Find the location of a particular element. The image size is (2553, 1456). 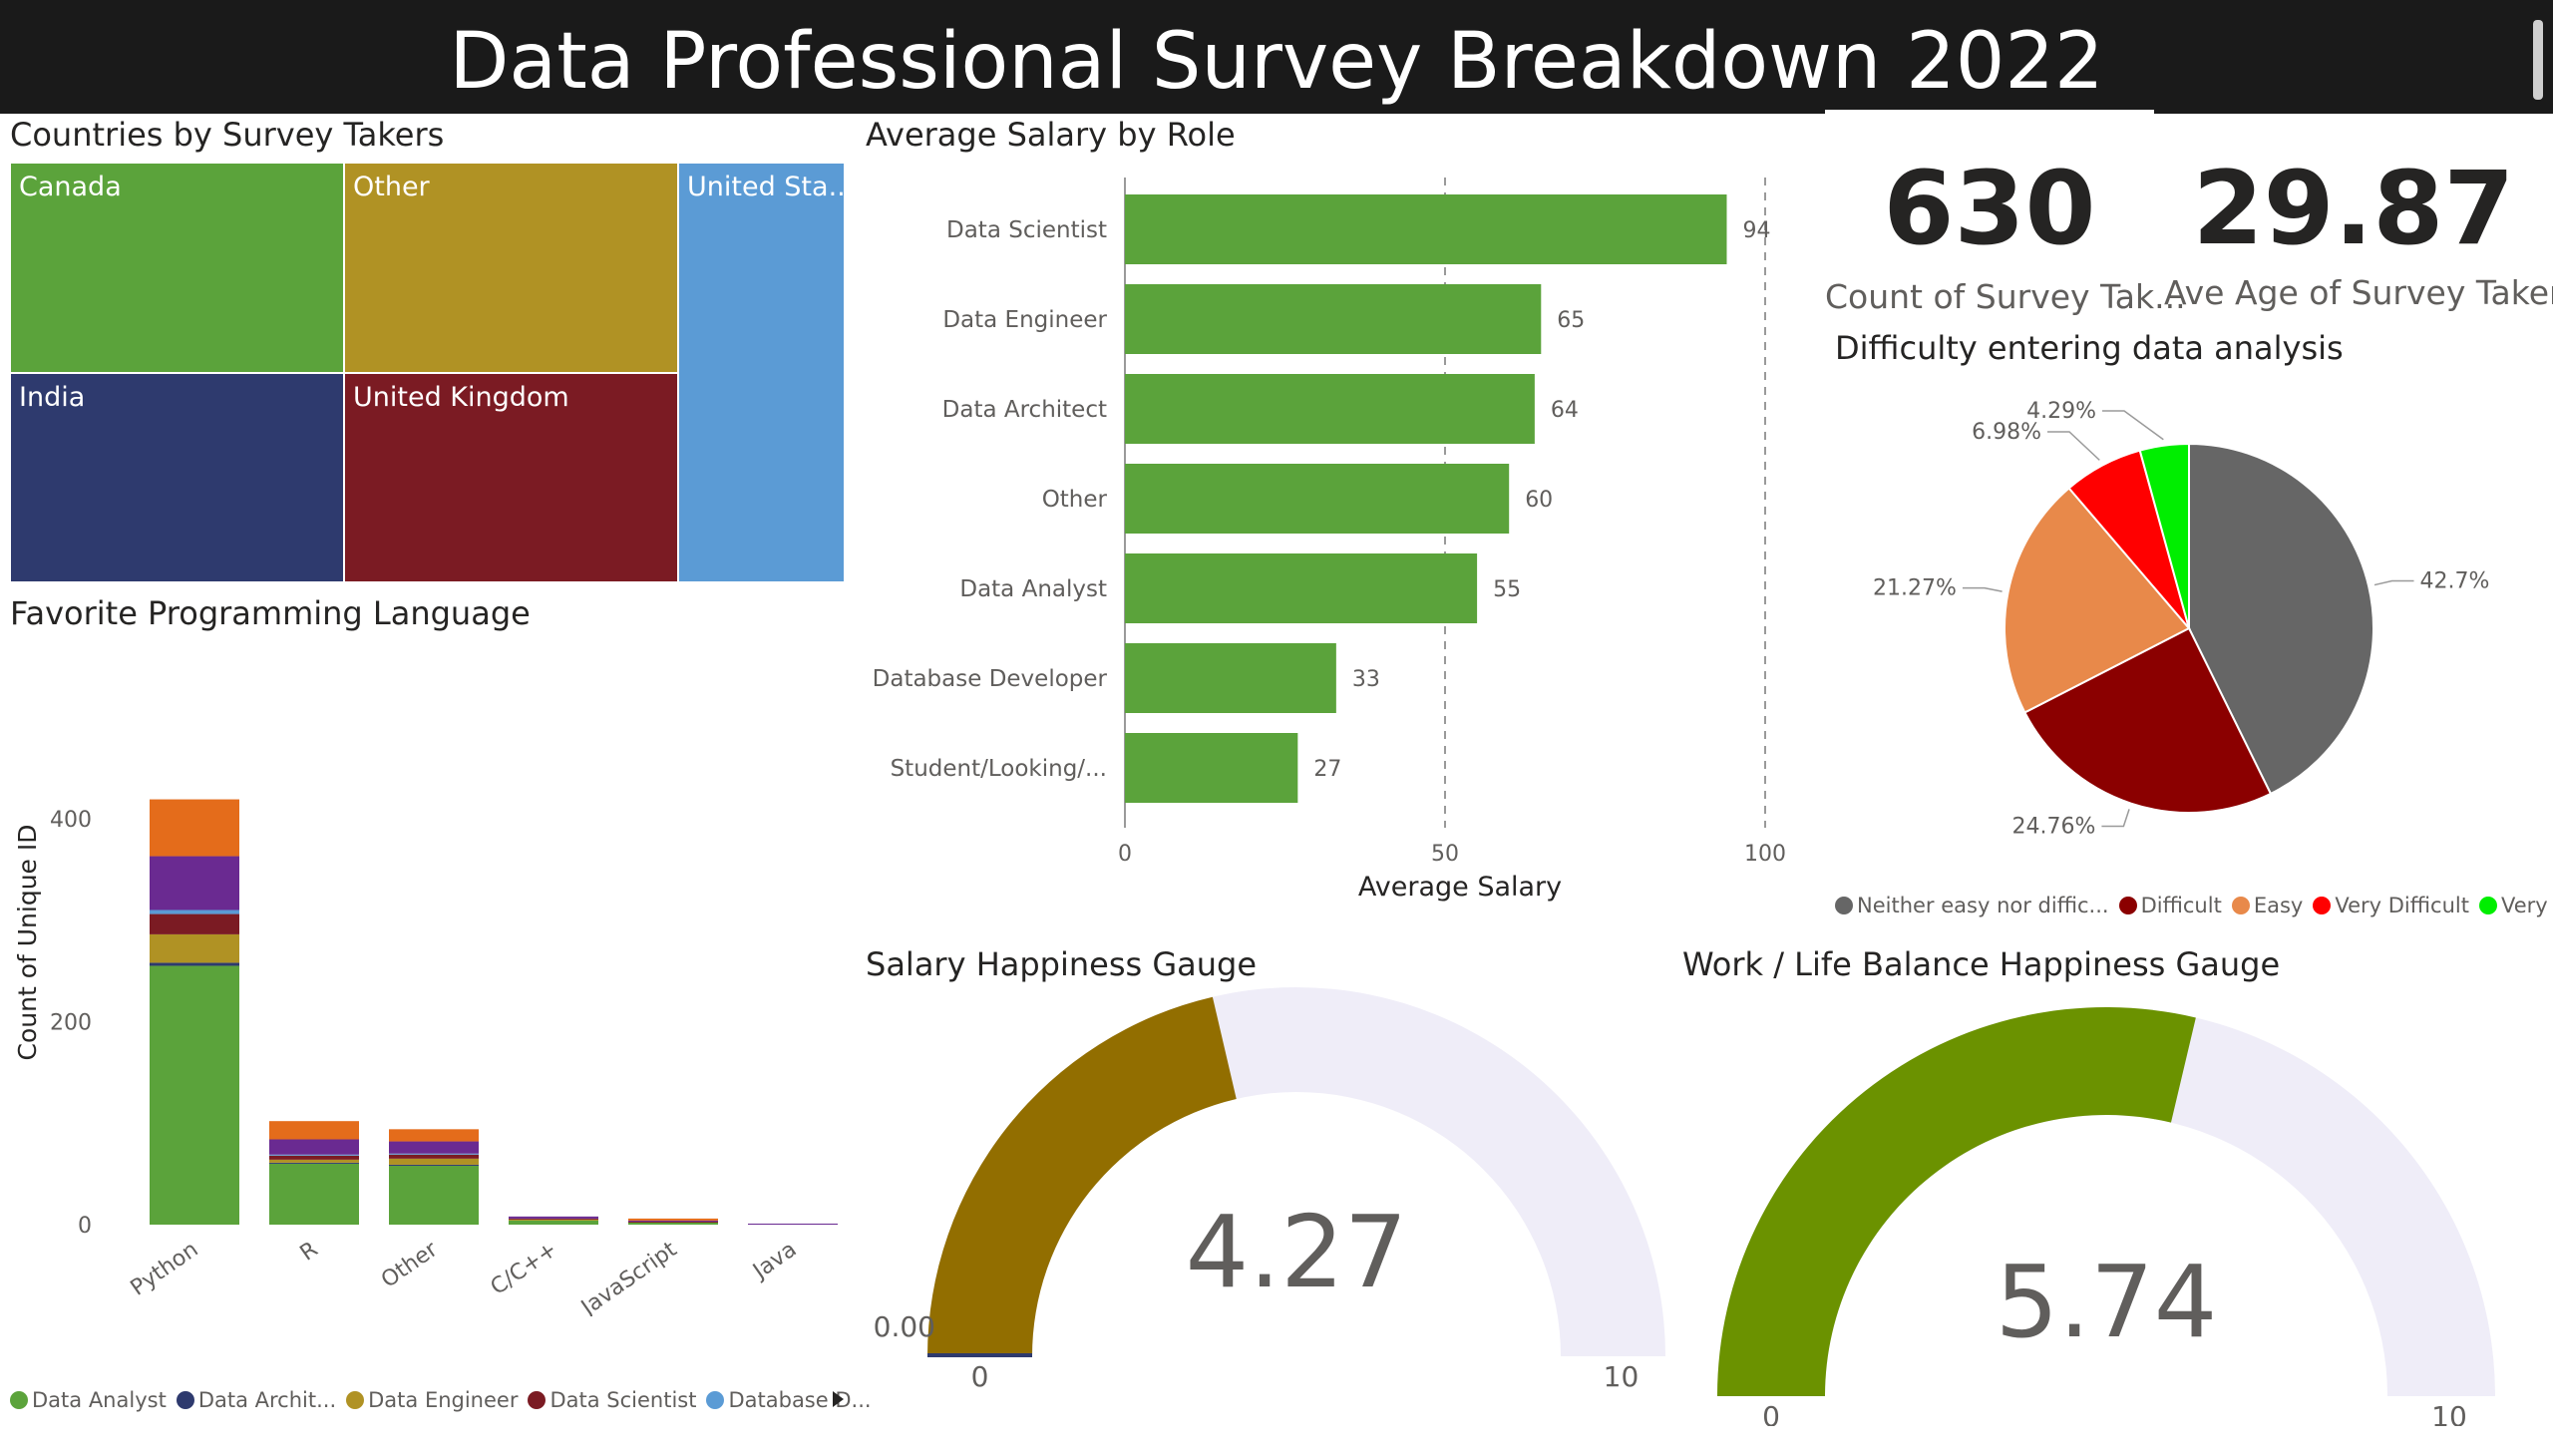

gauge-value: 5.74 is located at coordinates (2107, 1302).